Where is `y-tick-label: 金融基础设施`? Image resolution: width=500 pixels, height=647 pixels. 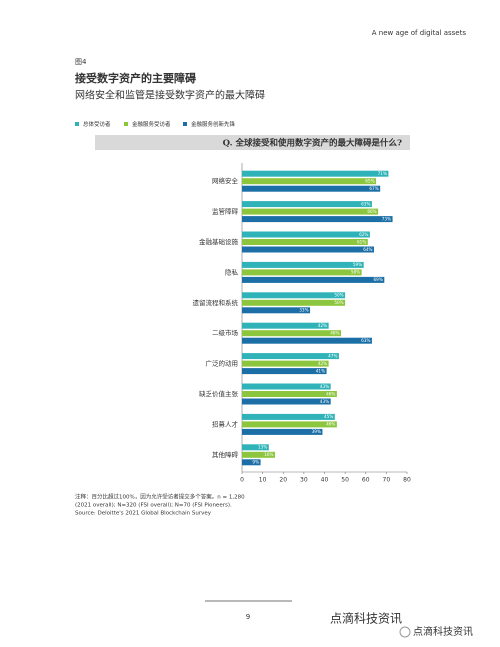
y-tick-label: 金融基础设施 is located at coordinates (219, 241).